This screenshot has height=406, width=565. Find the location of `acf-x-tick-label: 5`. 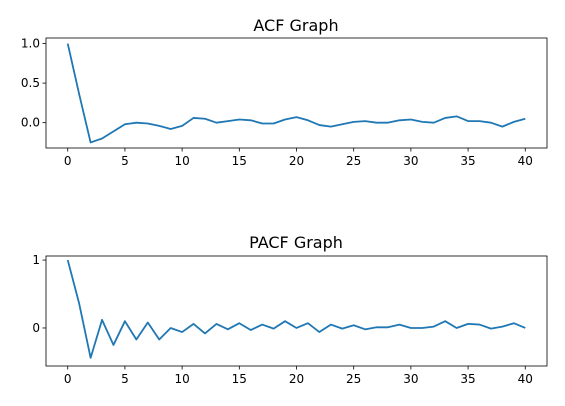

acf-x-tick-label: 5 is located at coordinates (125, 161).